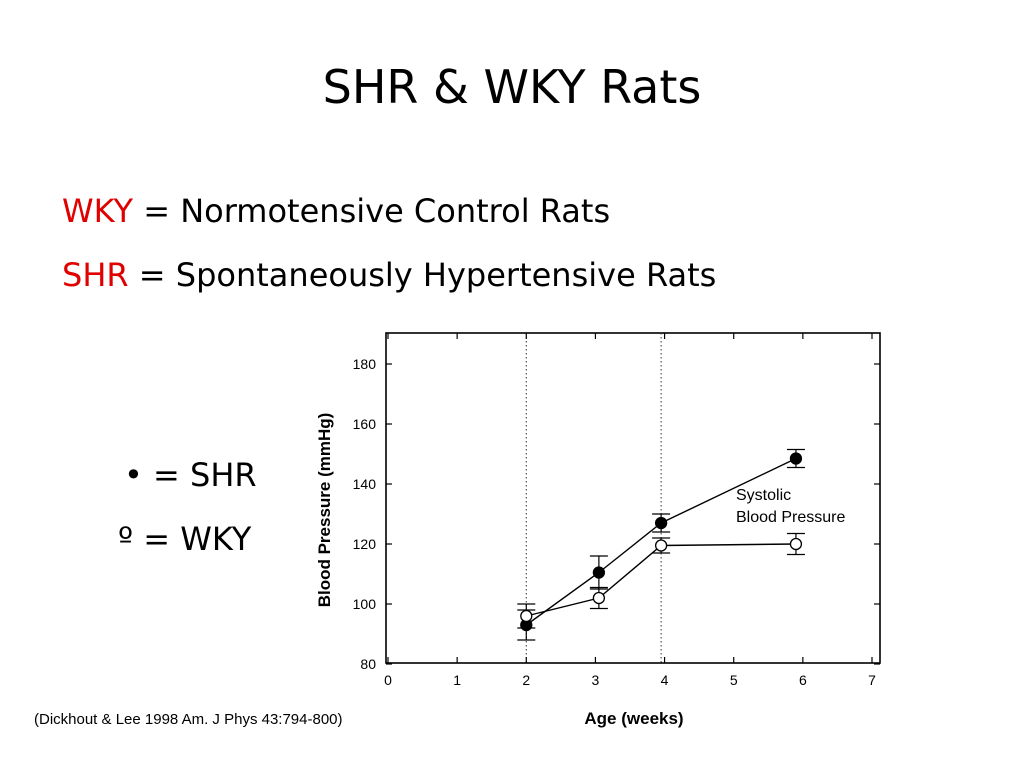 The image size is (1024, 768). What do you see at coordinates (593, 498) in the screenshot?
I see `vertical-reference-lines` at bounding box center [593, 498].